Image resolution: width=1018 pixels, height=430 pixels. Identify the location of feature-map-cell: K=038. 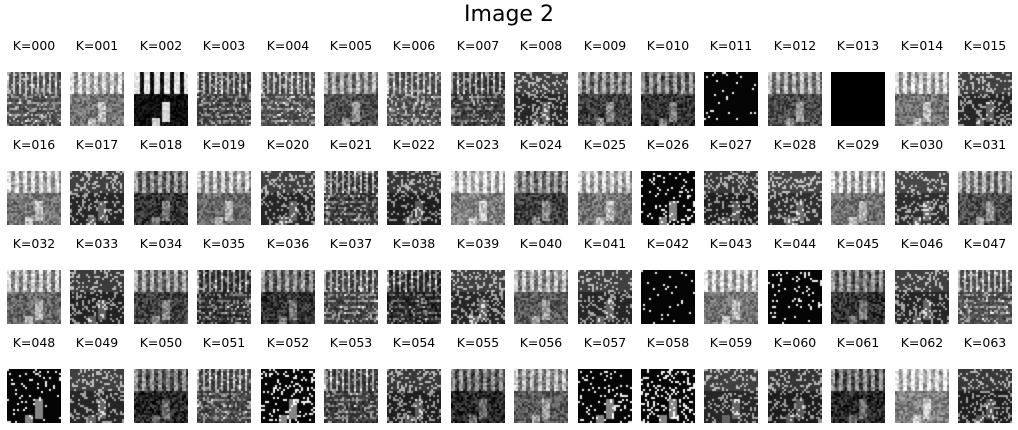
(414, 282).